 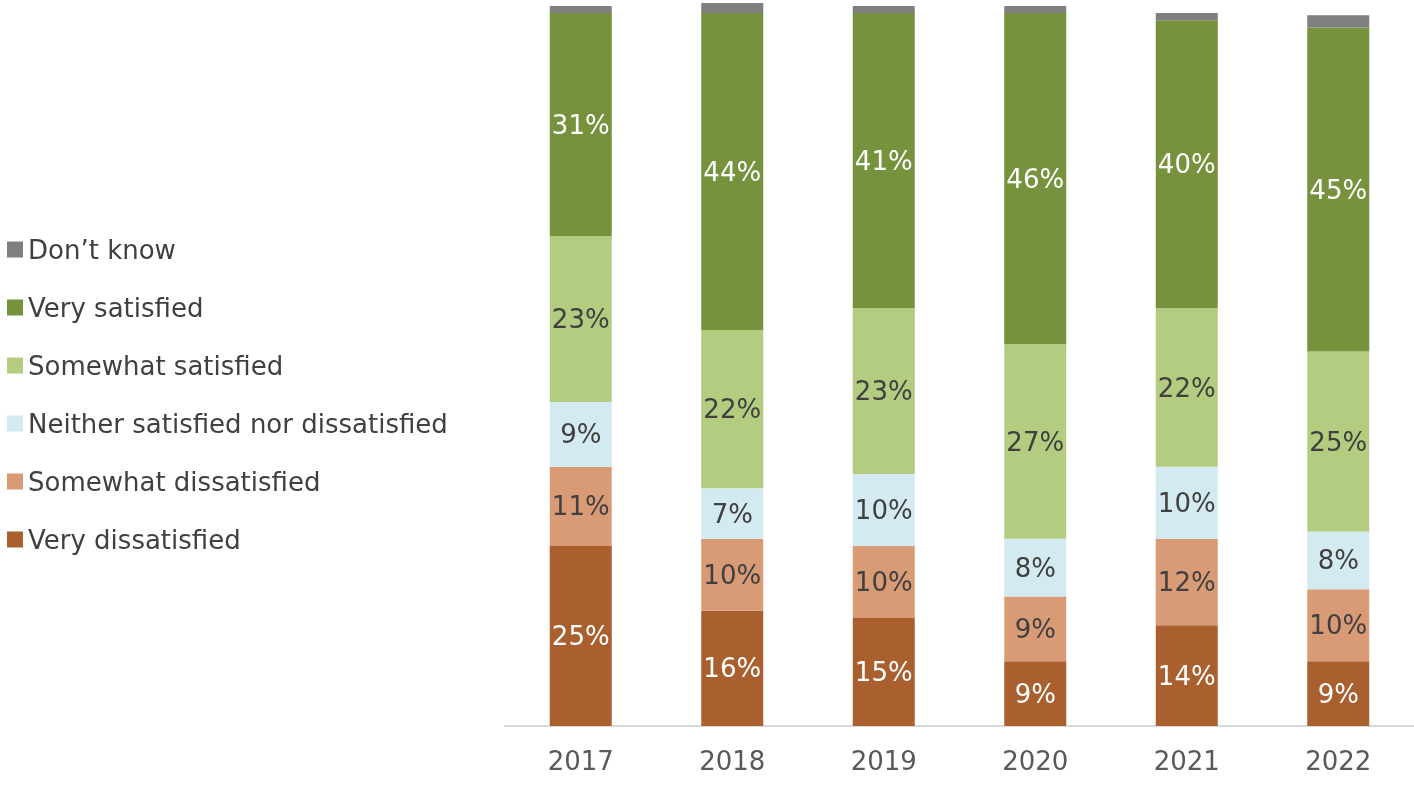 What do you see at coordinates (102, 249) in the screenshot?
I see `legend-label: Don’t know` at bounding box center [102, 249].